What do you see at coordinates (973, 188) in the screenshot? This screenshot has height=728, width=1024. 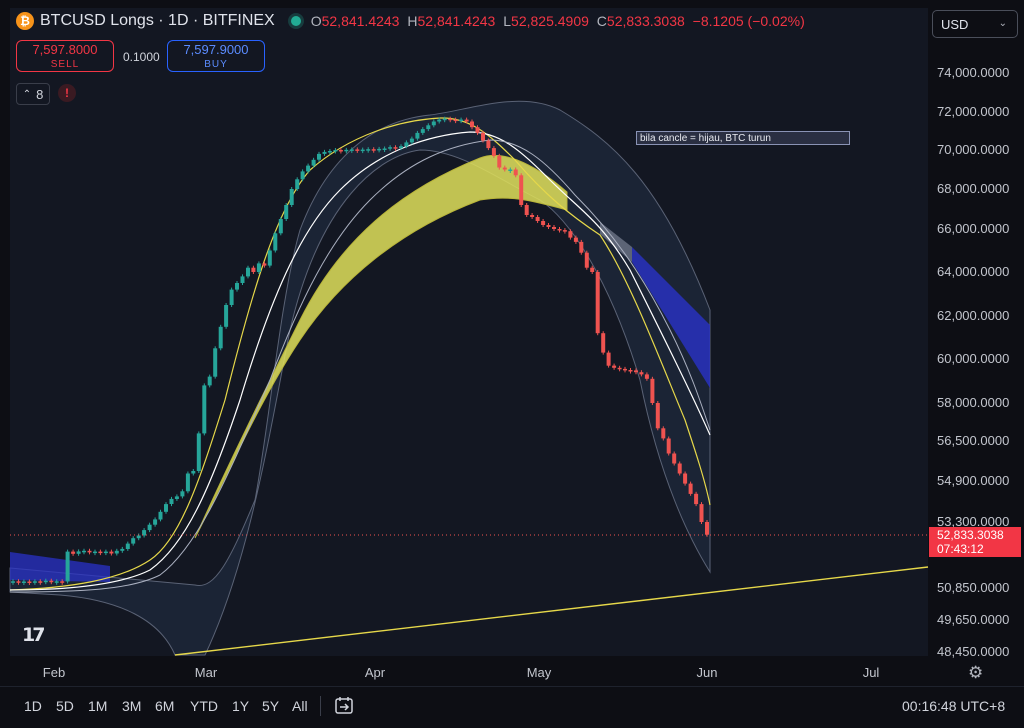 I see `y-tick-label: 68,000.0000` at bounding box center [973, 188].